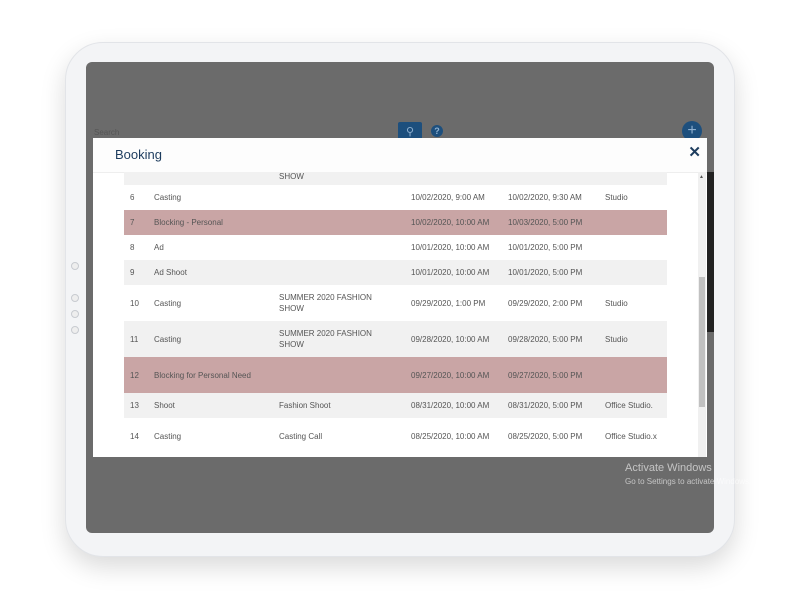 The width and height of the screenshot is (800, 600). What do you see at coordinates (448, 197) in the screenshot?
I see `cell-start: 10/02/2020, 9:00 AM` at bounding box center [448, 197].